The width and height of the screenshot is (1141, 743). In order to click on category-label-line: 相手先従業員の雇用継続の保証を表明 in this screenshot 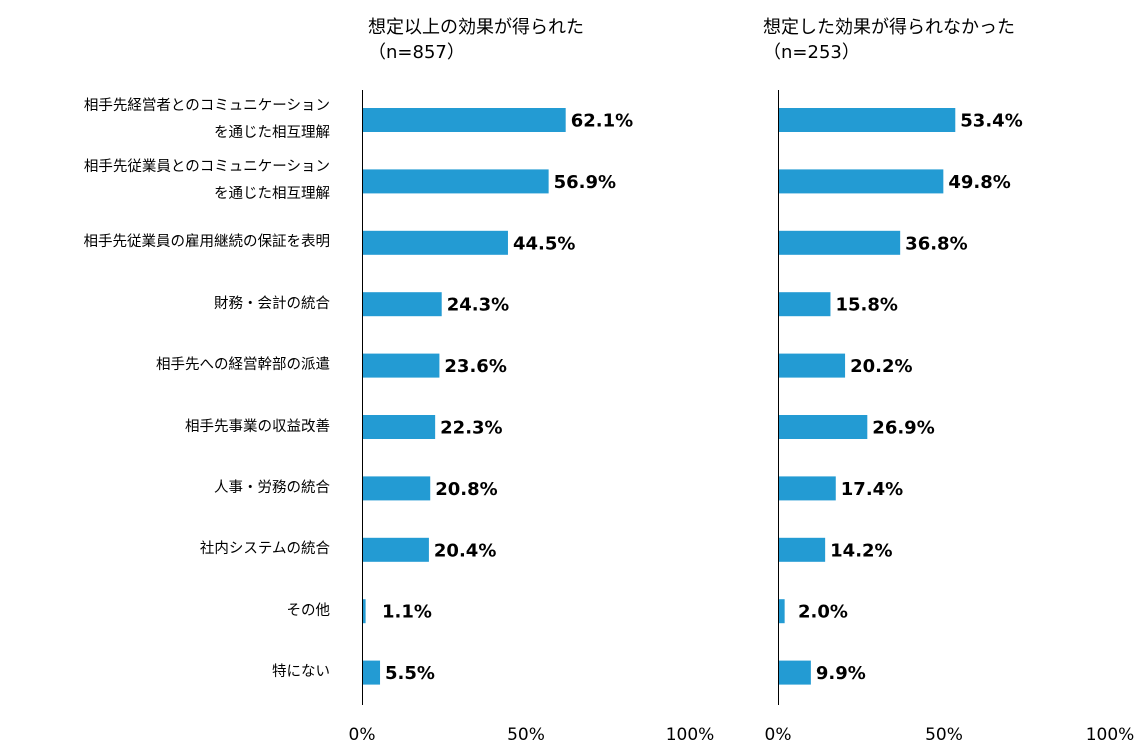, I will do `click(207, 242)`.